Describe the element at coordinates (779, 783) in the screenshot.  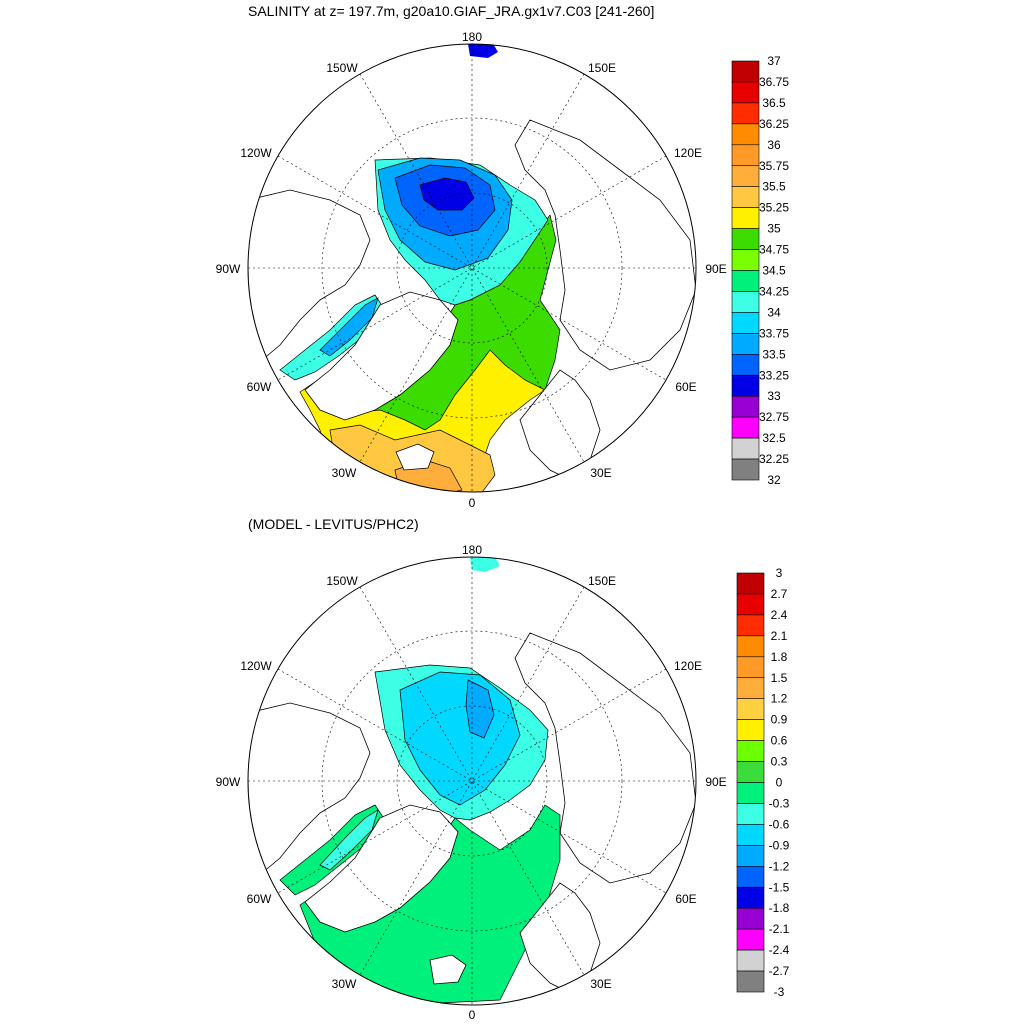
I see `colorbar-label: 0` at that location.